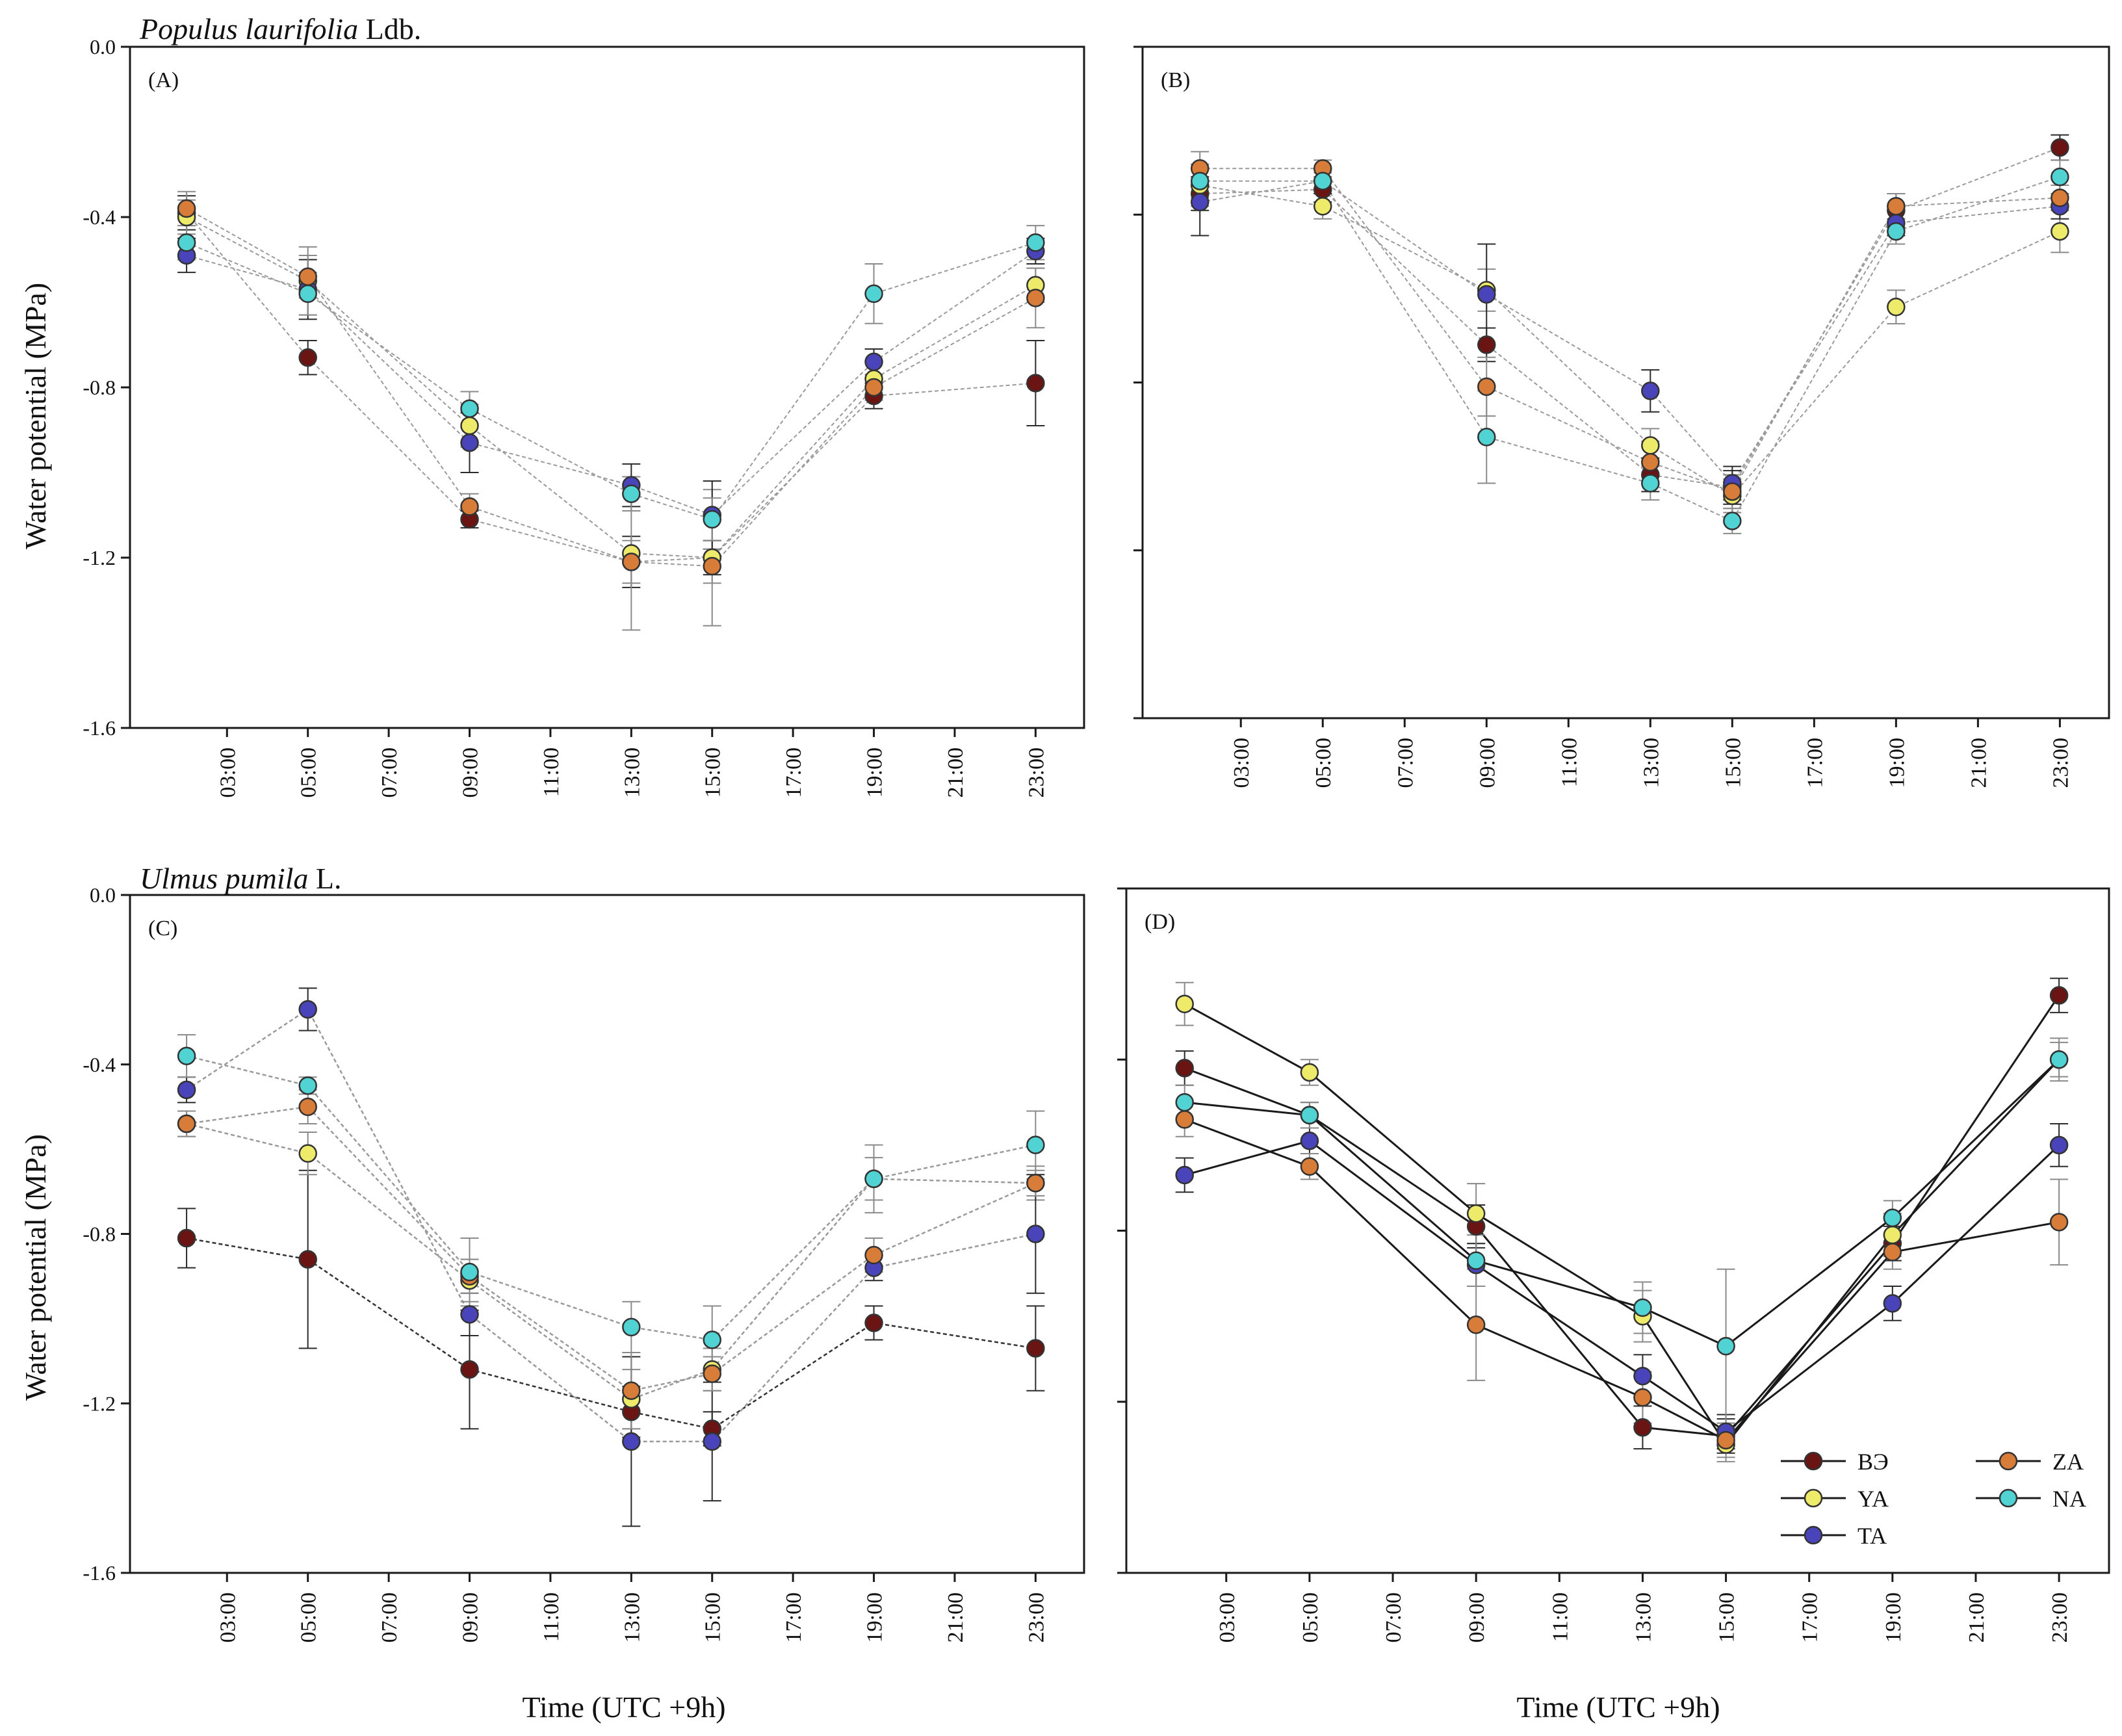 The height and width of the screenshot is (1736, 2122). Describe the element at coordinates (1873, 1499) in the screenshot. I see `legend-label: YA` at that location.